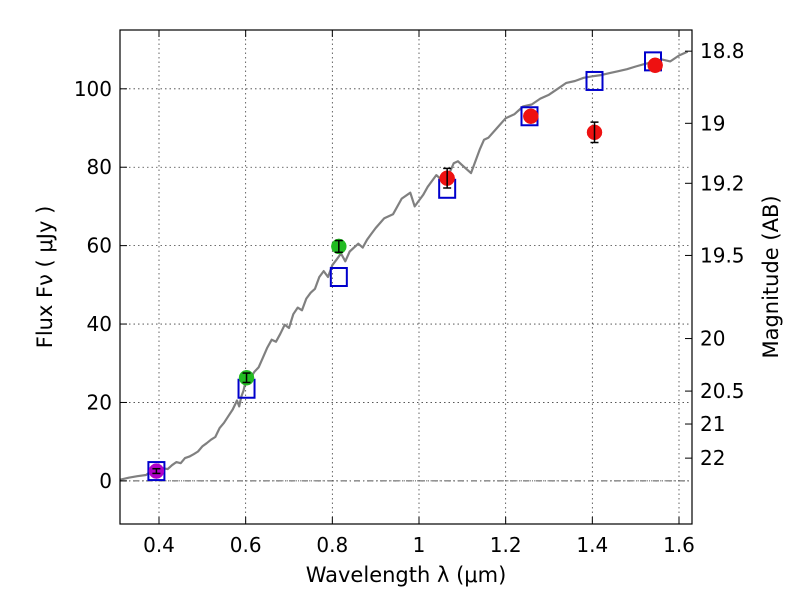 Image resolution: width=800 pixels, height=600 pixels. What do you see at coordinates (332, 545) in the screenshot?
I see `x-tick-label: 0.8` at bounding box center [332, 545].